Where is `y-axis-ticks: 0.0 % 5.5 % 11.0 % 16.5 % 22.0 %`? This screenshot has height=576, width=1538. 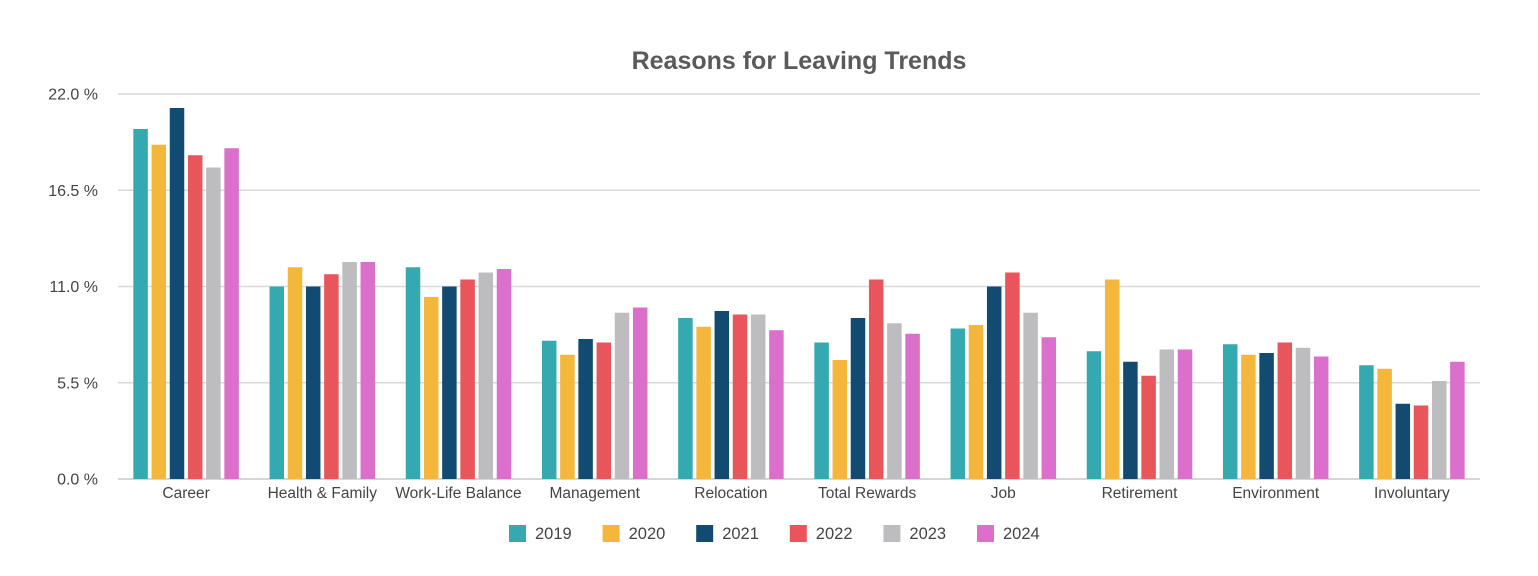
y-axis-ticks: 0.0 % 5.5 % 11.0 % 16.5 % 22.0 % is located at coordinates (73, 288).